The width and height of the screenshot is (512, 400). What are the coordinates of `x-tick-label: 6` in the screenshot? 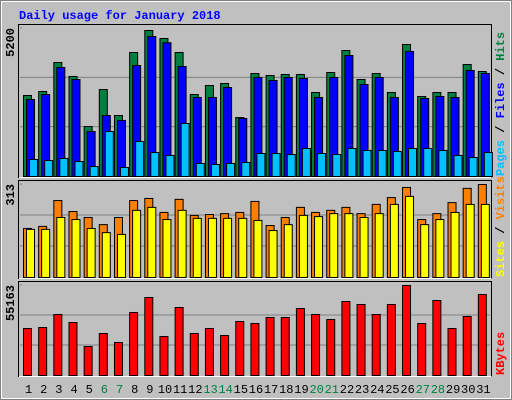 It's located at (104, 390).